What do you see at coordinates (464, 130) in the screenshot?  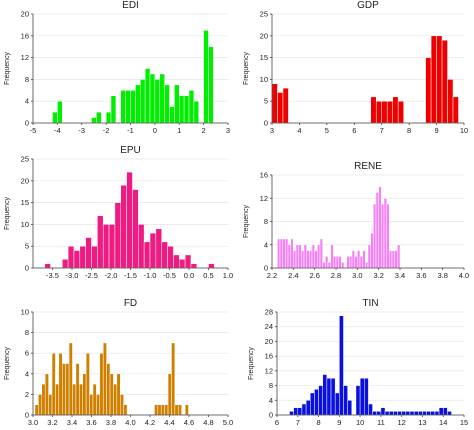 I see `x-tick-label: 10` at bounding box center [464, 130].